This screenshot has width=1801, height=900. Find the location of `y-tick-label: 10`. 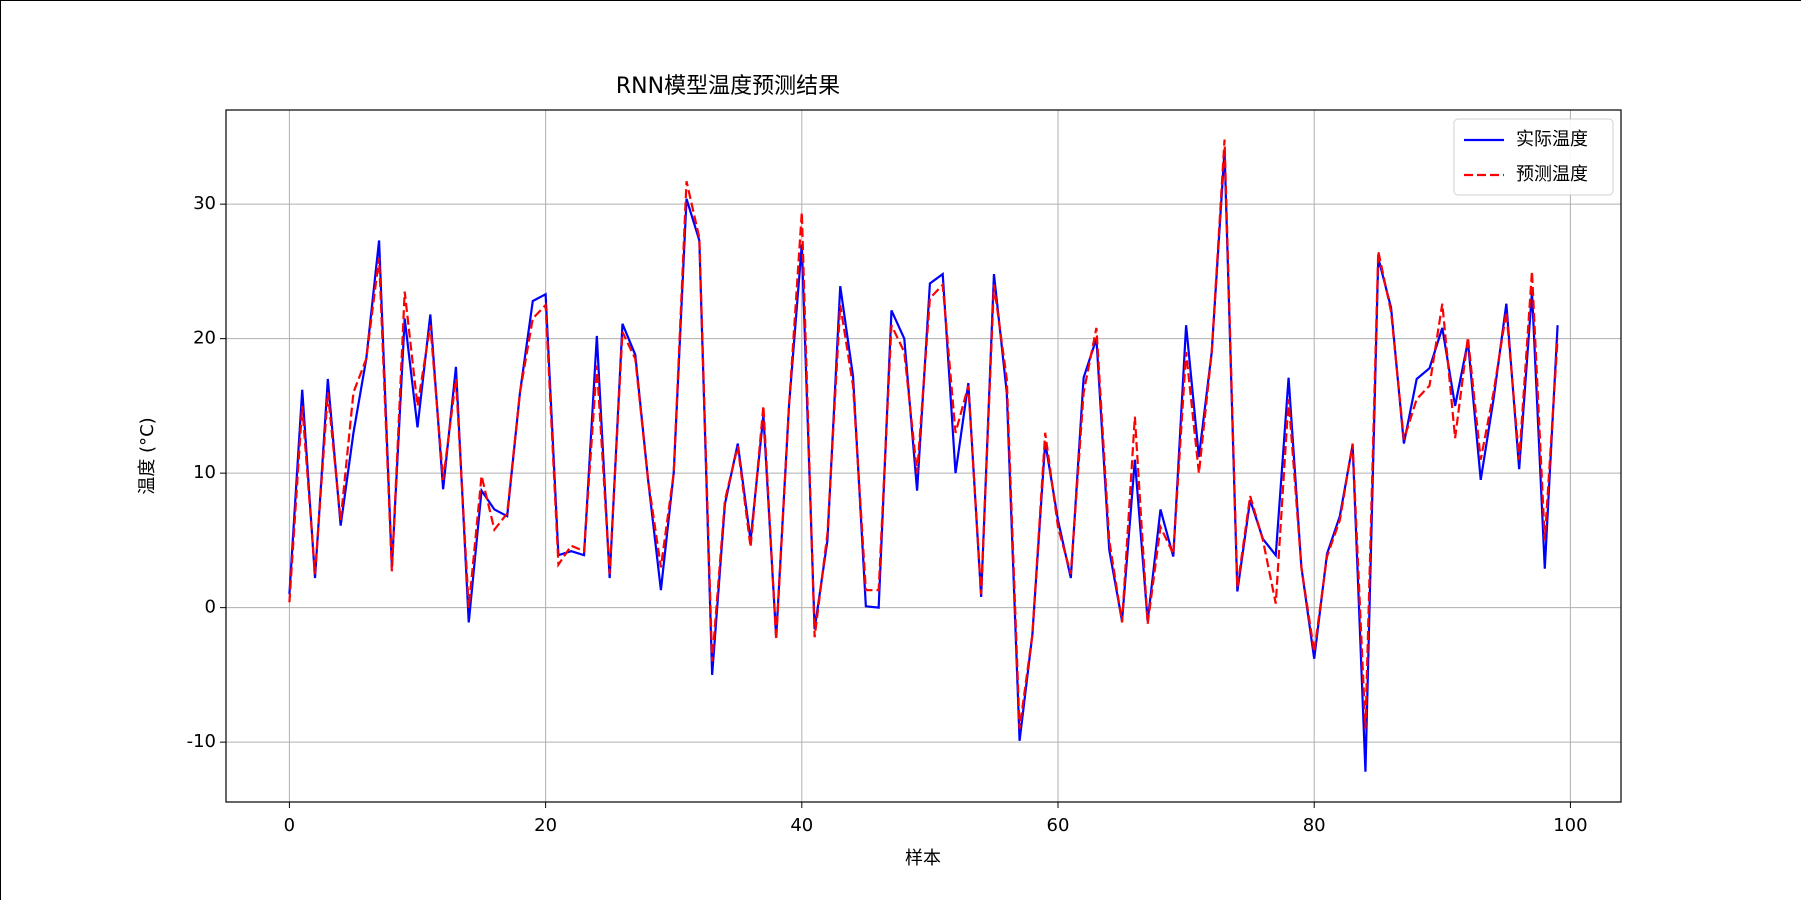

y-tick-label: 10 is located at coordinates (204, 472).